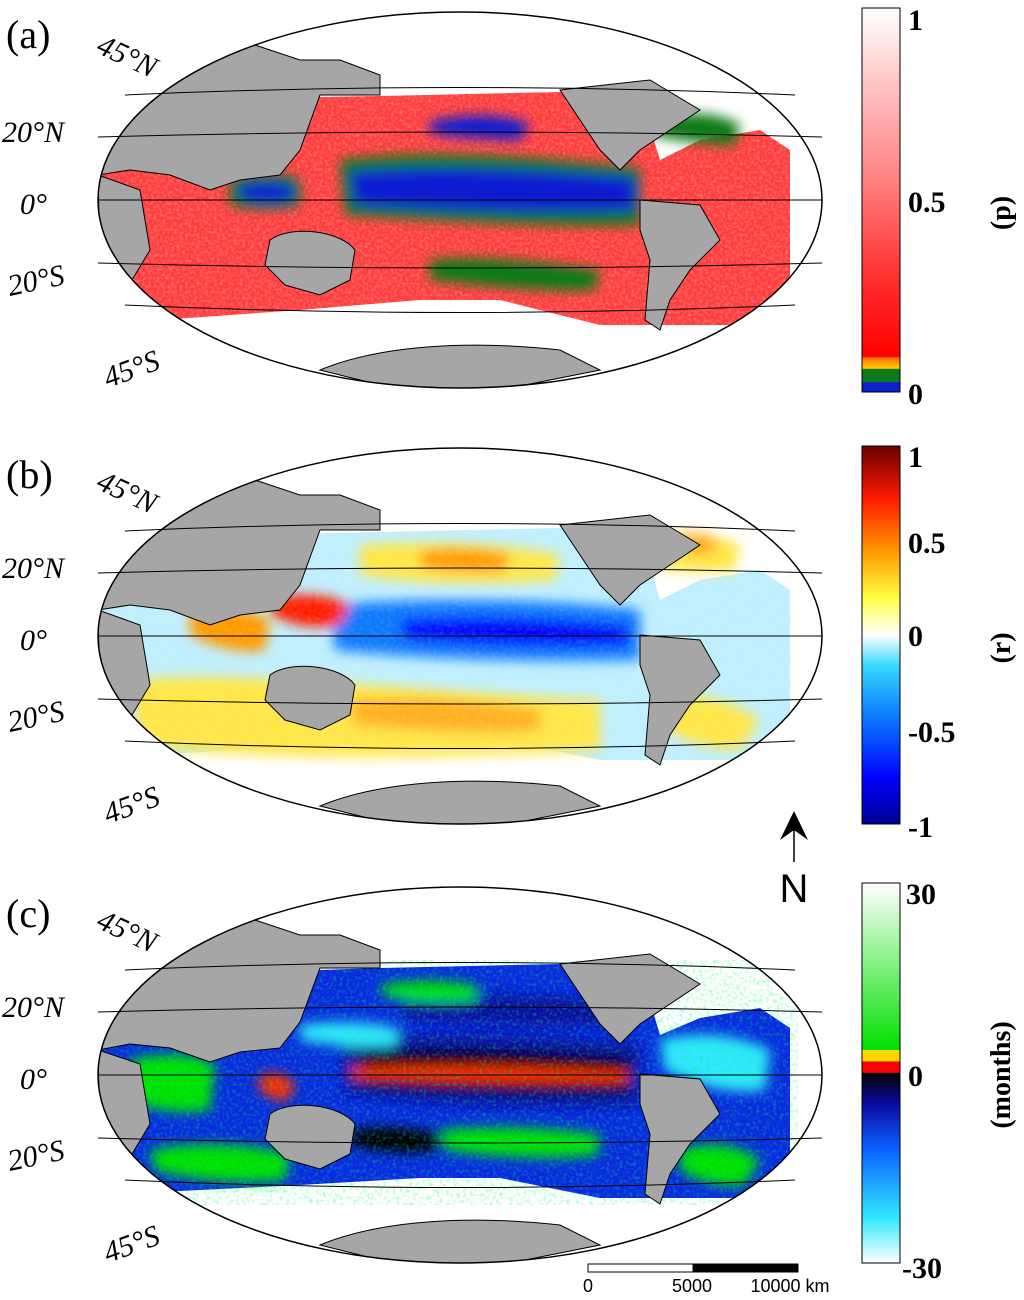 The image size is (1024, 1300). I want to click on panel-label: (a), so click(28, 34).